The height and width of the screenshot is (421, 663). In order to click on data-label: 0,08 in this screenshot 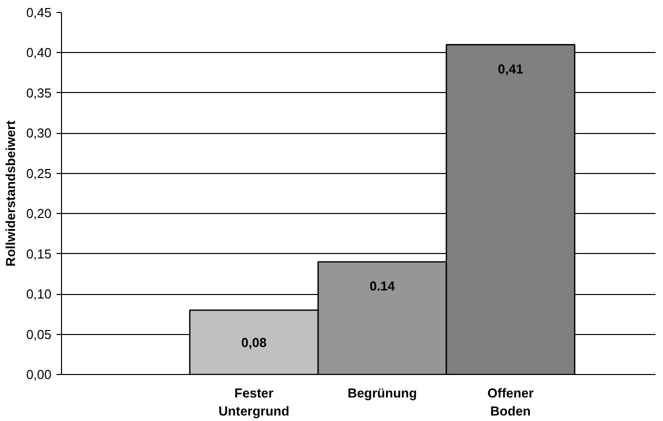, I will do `click(254, 342)`.